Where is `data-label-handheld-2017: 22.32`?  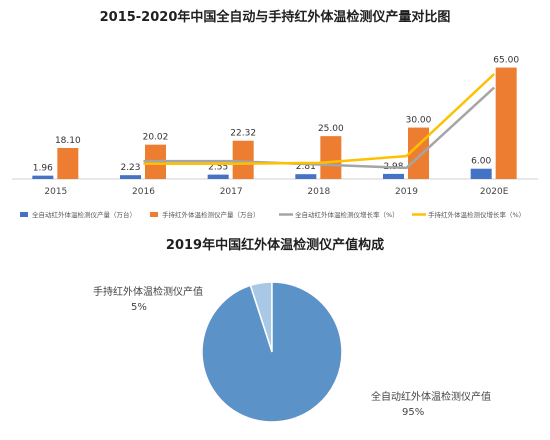
data-label-handheld-2017: 22.32 is located at coordinates (243, 134).